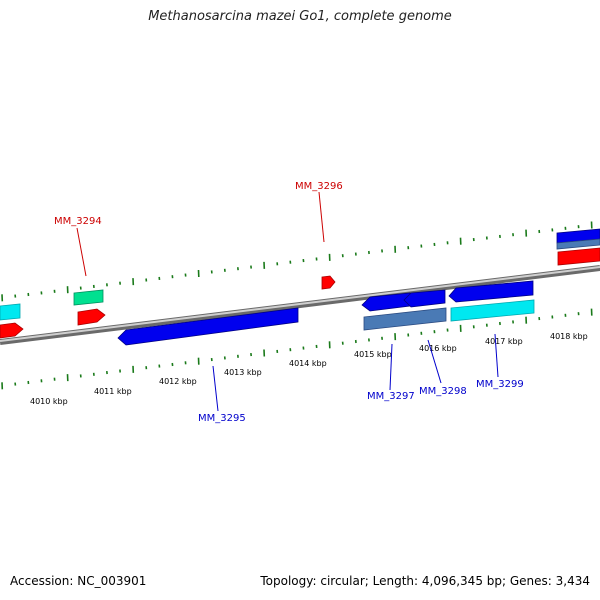  What do you see at coordinates (391, 396) in the screenshot?
I see `gene-label-mm3297: MM_3297` at bounding box center [391, 396].